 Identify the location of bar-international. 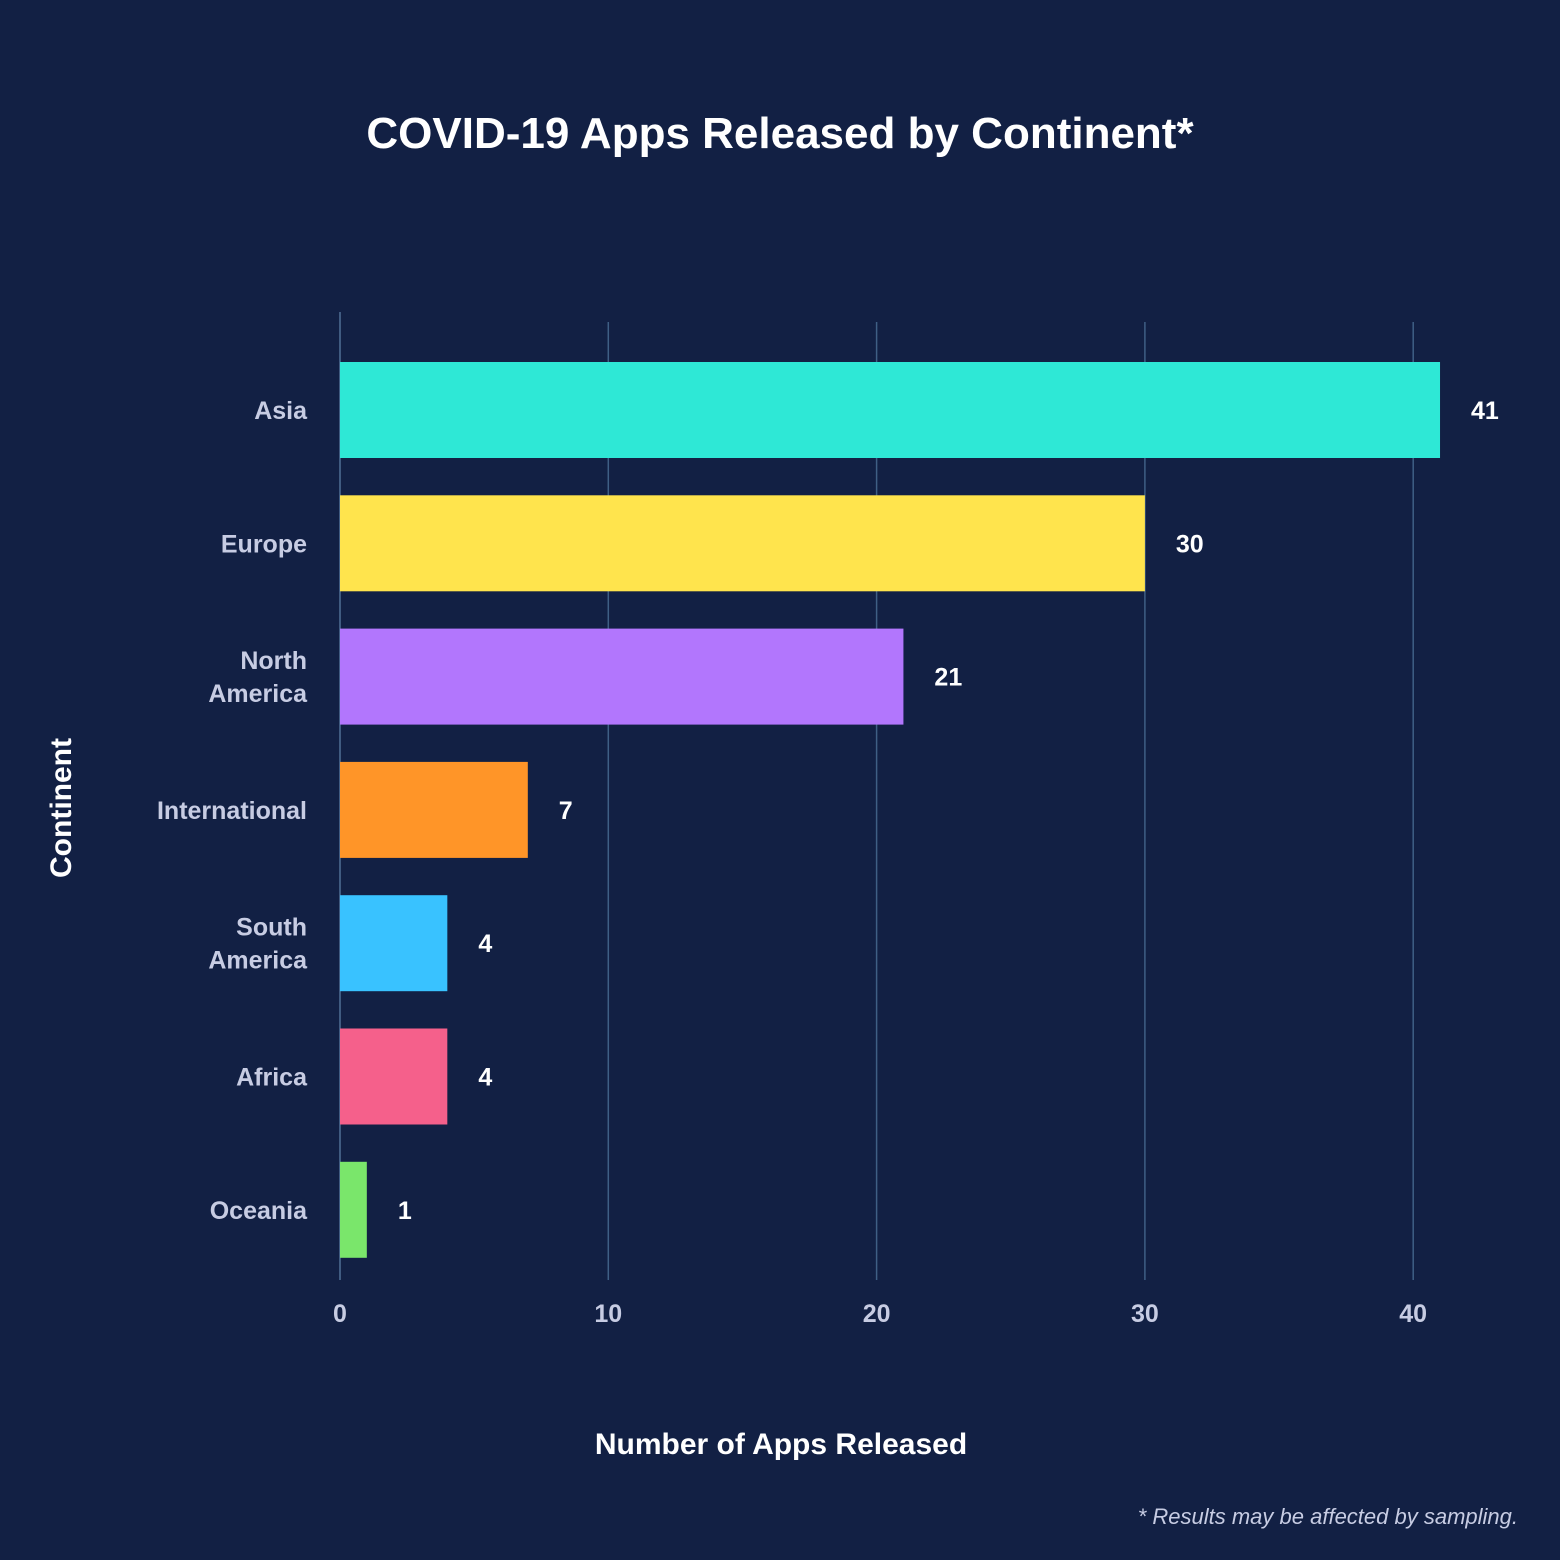
(434, 809).